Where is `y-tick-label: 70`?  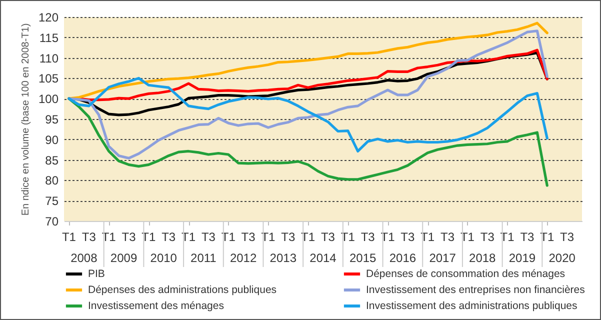
y-tick-label: 70 is located at coordinates (52, 221).